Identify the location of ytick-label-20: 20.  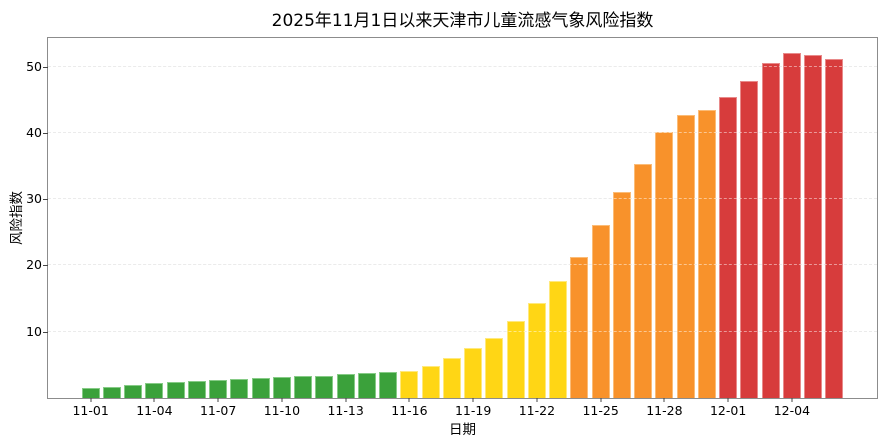
(34, 265).